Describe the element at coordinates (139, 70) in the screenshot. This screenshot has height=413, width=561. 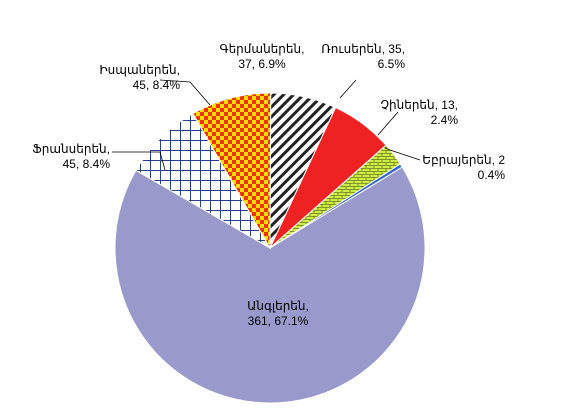
I see `slice-label-spanish-name: Իսպաներեն,` at that location.